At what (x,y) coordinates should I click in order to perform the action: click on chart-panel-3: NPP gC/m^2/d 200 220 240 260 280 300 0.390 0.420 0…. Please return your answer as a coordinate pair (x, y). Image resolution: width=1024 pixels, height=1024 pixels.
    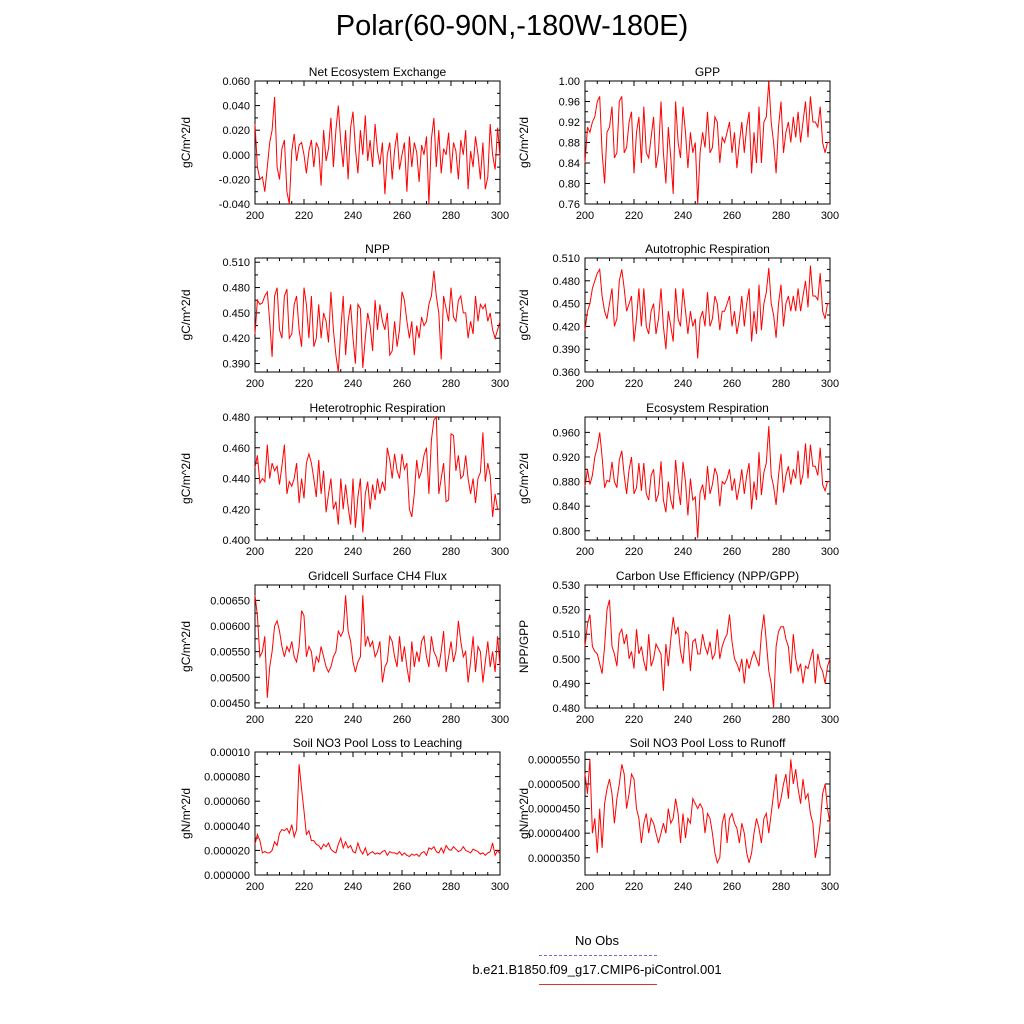
    Looking at the image, I should click on (344, 316).